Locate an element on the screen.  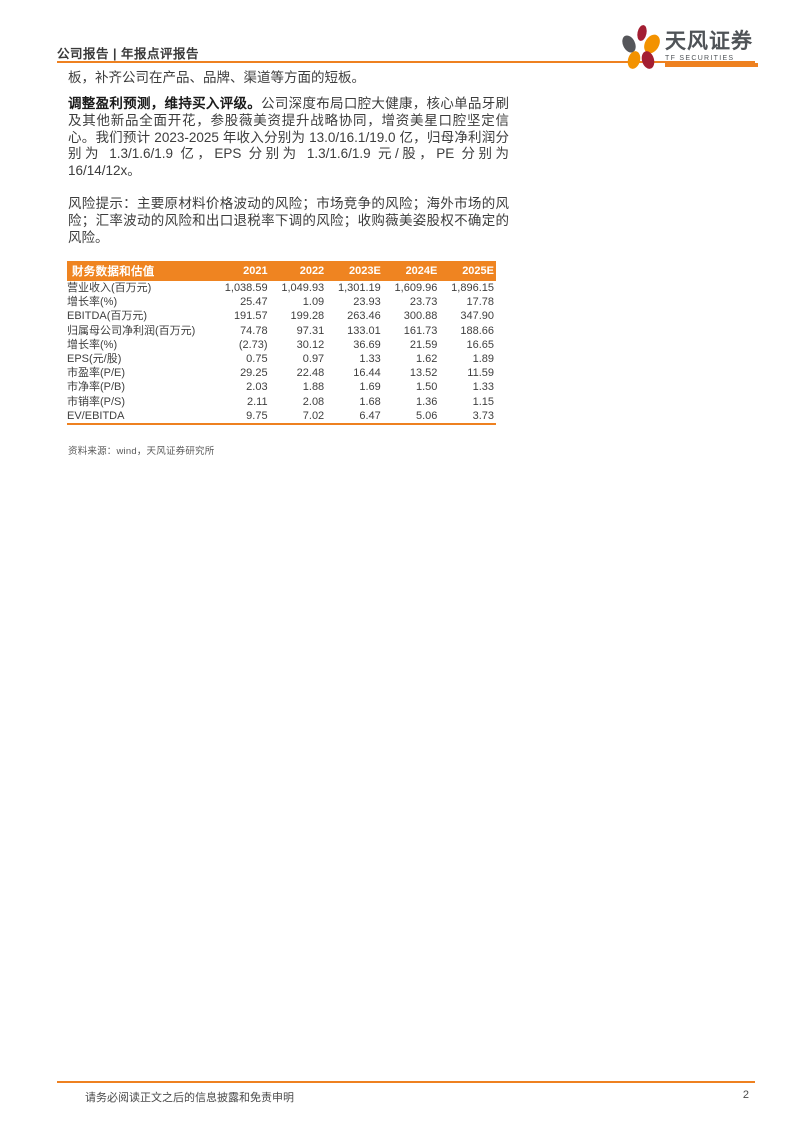
row-value: (2.73) is located at coordinates (253, 344).